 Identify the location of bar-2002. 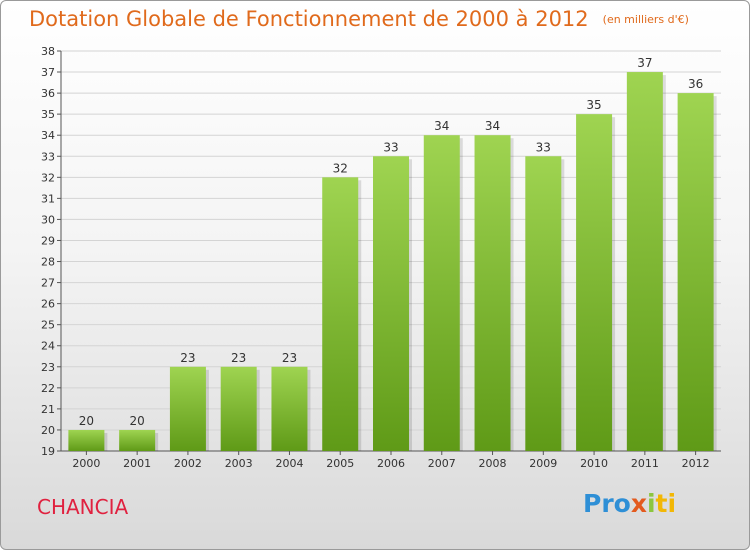
(187, 408).